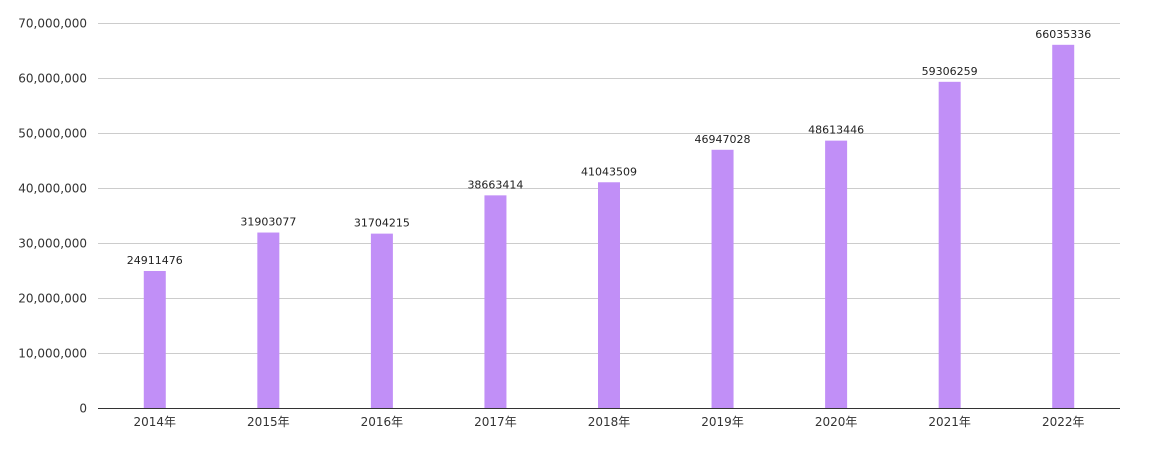 This screenshot has width=1150, height=450. I want to click on bar-value-label: 41043509, so click(609, 171).